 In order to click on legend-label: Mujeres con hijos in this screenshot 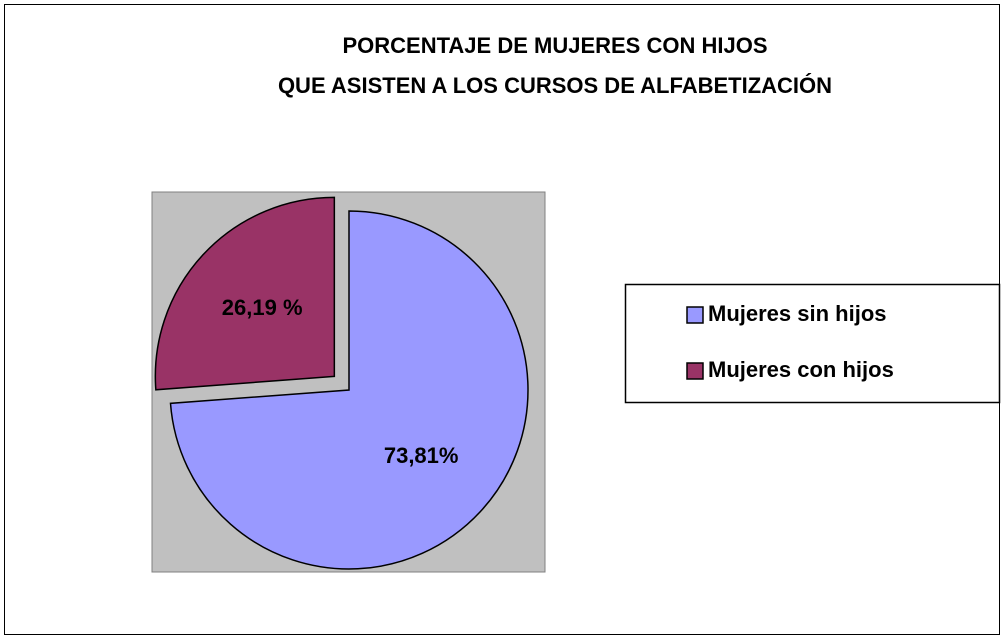, I will do `click(801, 369)`.